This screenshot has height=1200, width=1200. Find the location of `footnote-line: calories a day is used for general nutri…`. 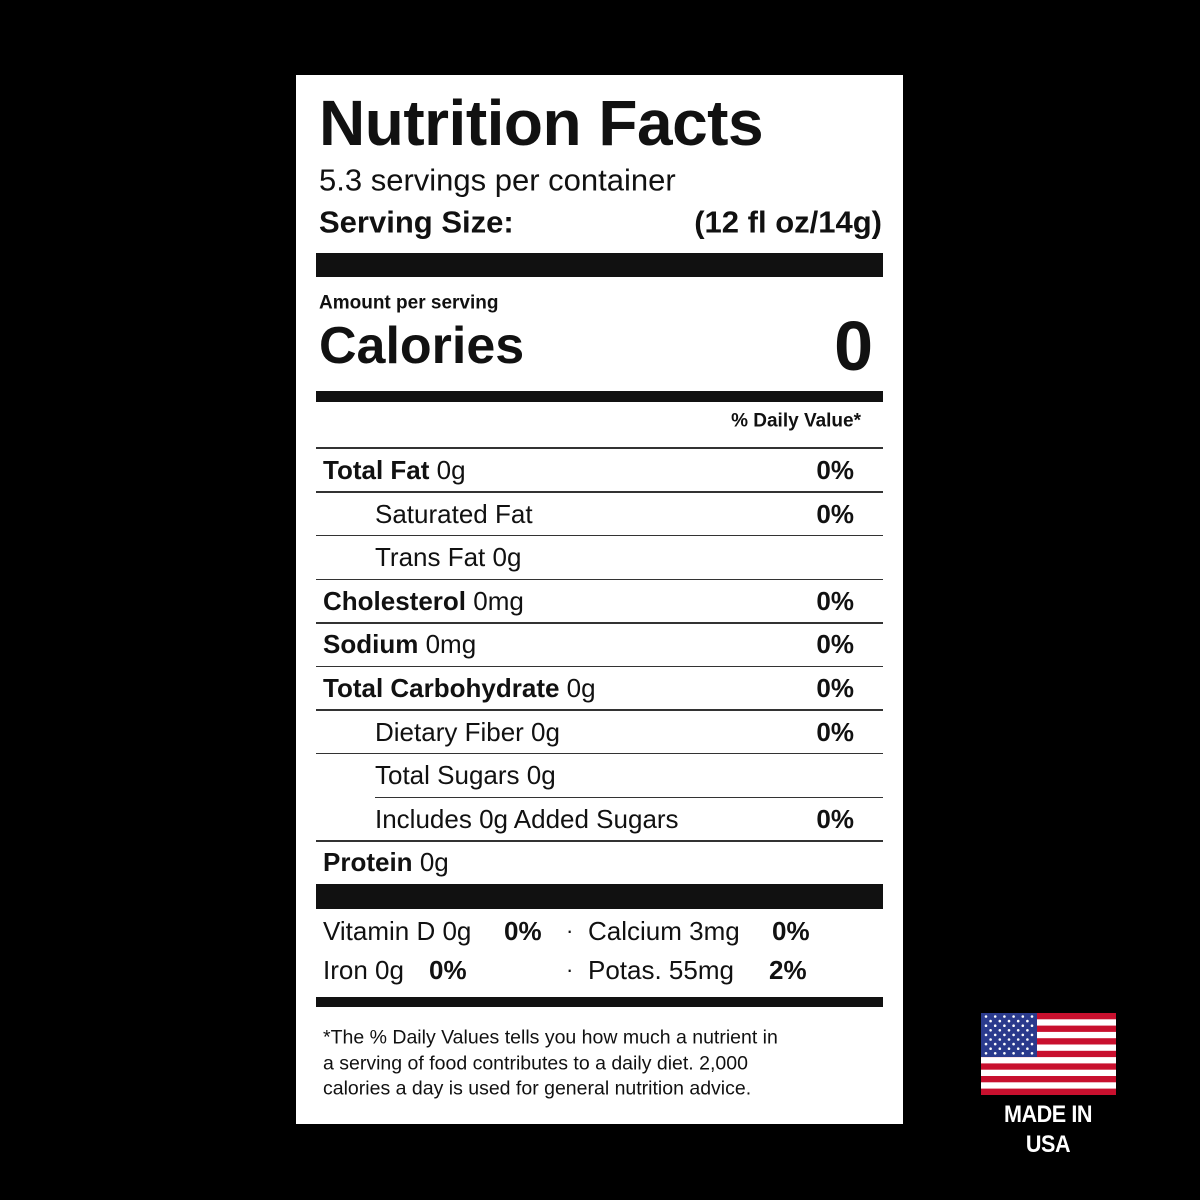

footnote-line: calories a day is used for general nutri… is located at coordinates (537, 1088).